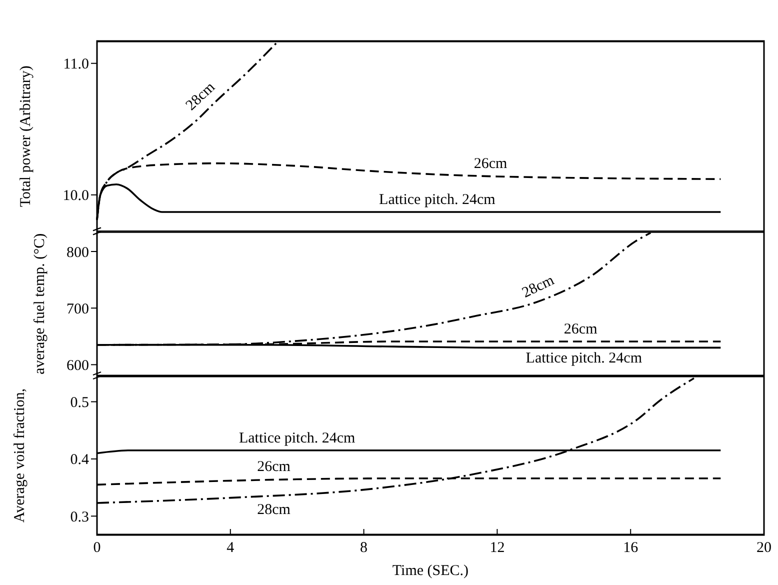 The height and width of the screenshot is (585, 778). What do you see at coordinates (497, 548) in the screenshot?
I see `x-tick-label: 12` at bounding box center [497, 548].